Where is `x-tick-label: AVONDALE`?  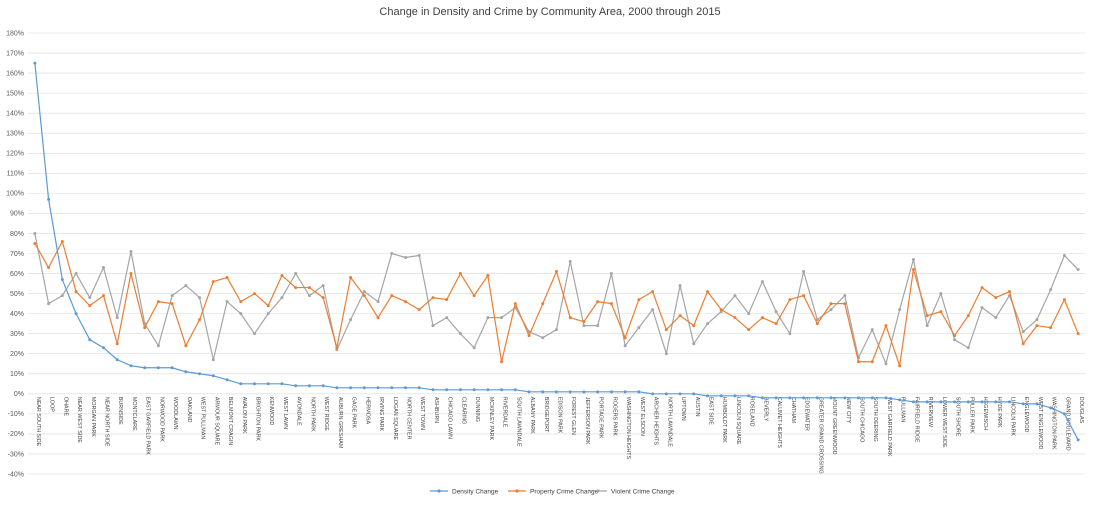
x-tick-label: AVONDALE is located at coordinates (299, 411).